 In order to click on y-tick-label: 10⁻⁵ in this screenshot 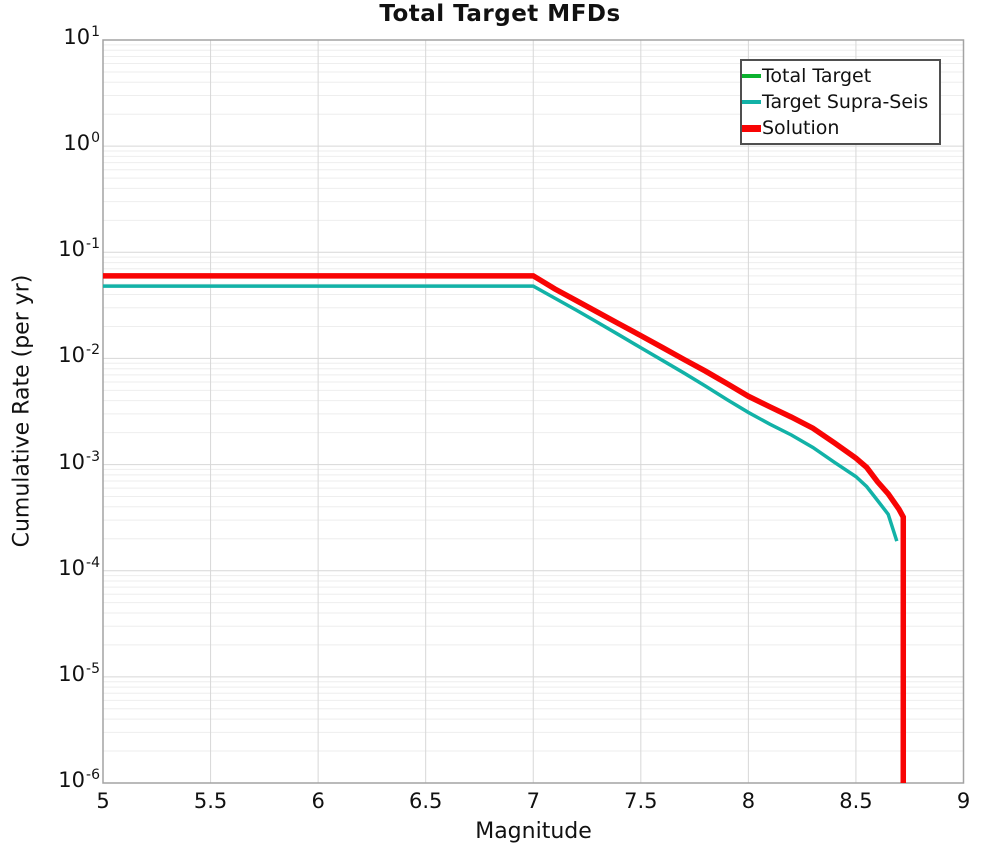, I will do `click(79, 673)`.